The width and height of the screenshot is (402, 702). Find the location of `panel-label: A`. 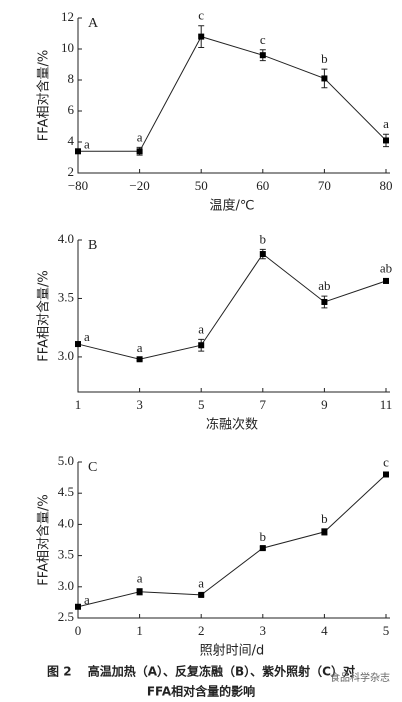

panel-label: A is located at coordinates (93, 23).